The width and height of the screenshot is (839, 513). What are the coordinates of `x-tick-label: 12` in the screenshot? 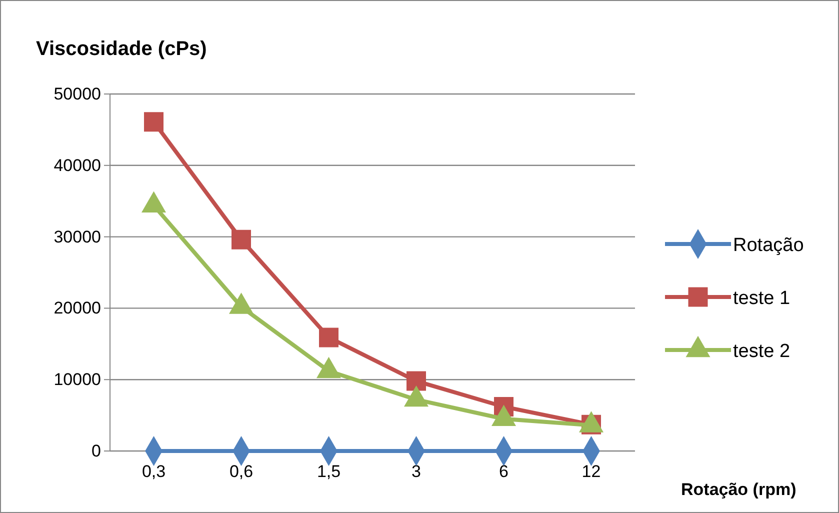 It's located at (591, 472).